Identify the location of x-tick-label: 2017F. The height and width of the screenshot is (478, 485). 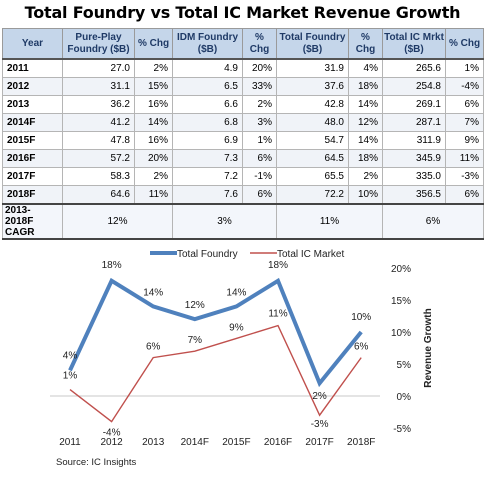
(319, 442).